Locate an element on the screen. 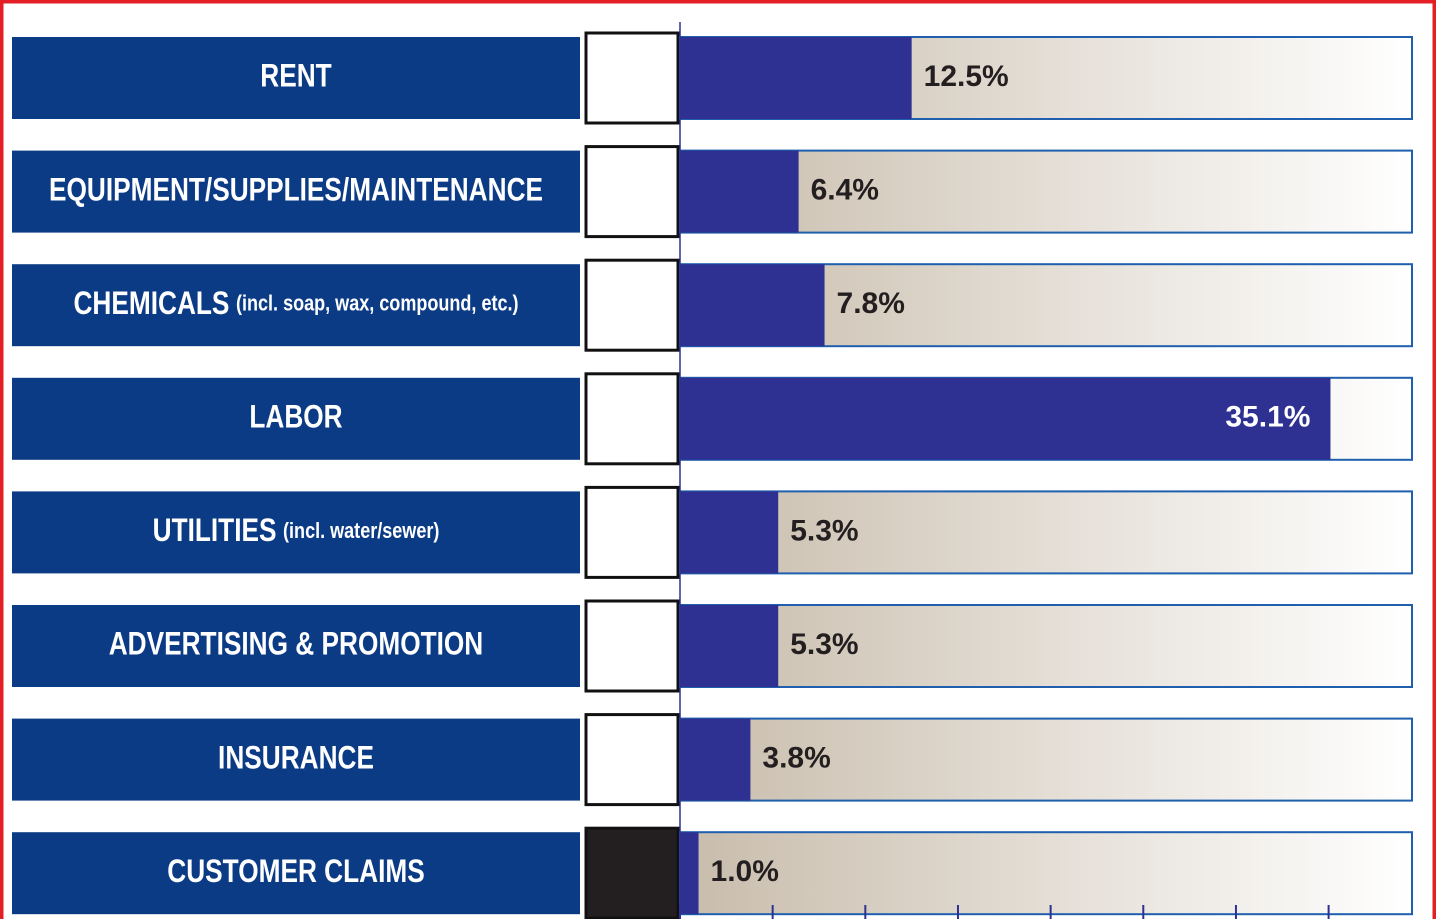 The image size is (1436, 919). category-label: INSURANCE is located at coordinates (296, 758).